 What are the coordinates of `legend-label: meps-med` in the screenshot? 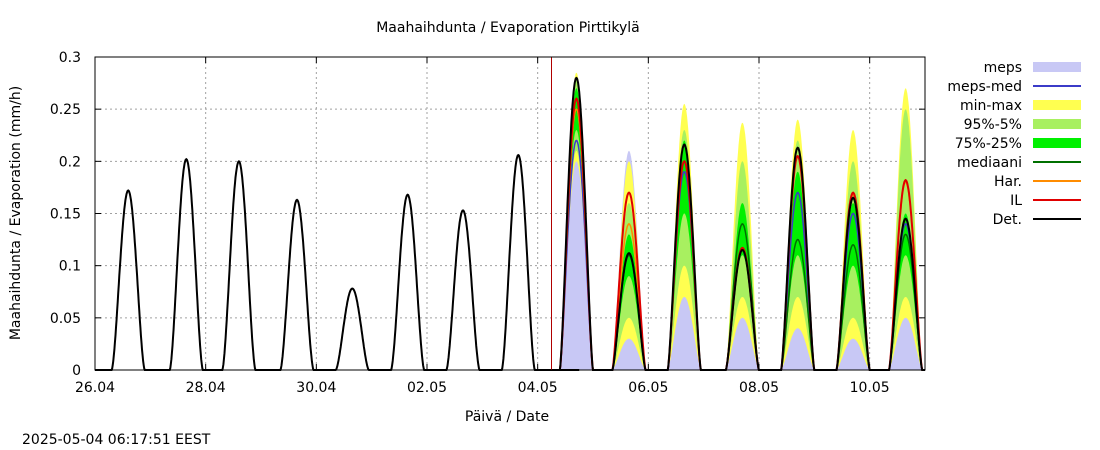 It's located at (984, 87).